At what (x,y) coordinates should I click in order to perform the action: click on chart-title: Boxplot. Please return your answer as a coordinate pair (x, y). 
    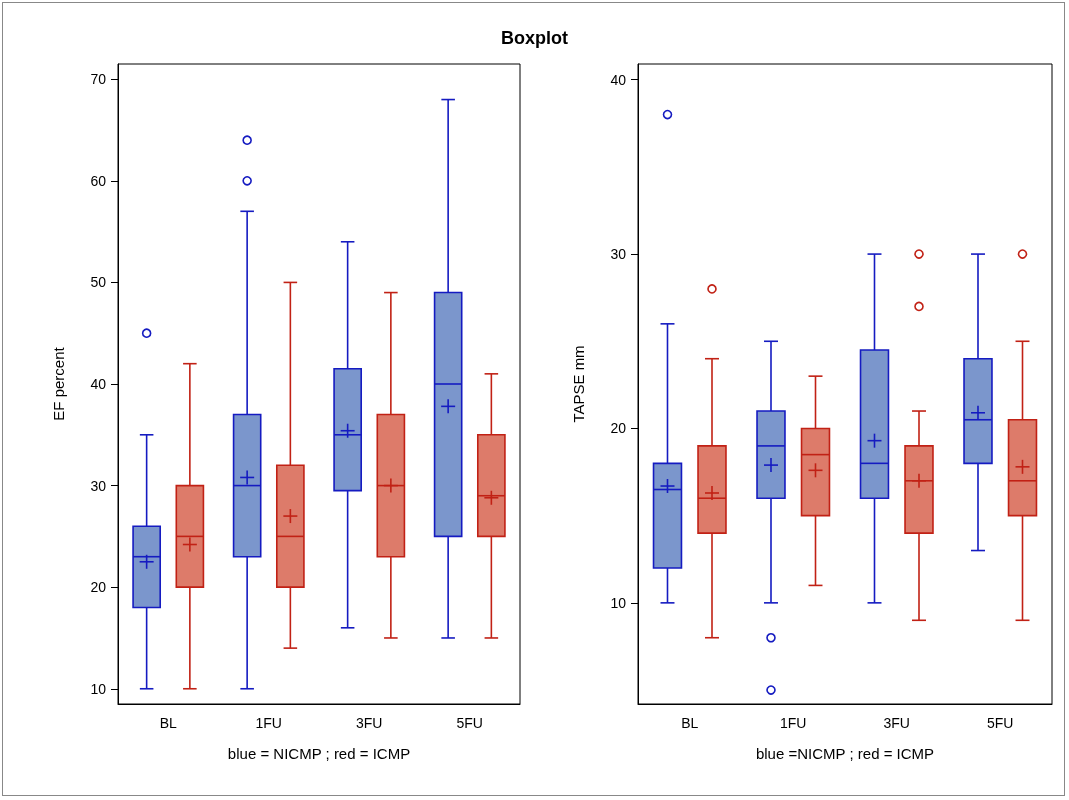
    Looking at the image, I should click on (534, 38).